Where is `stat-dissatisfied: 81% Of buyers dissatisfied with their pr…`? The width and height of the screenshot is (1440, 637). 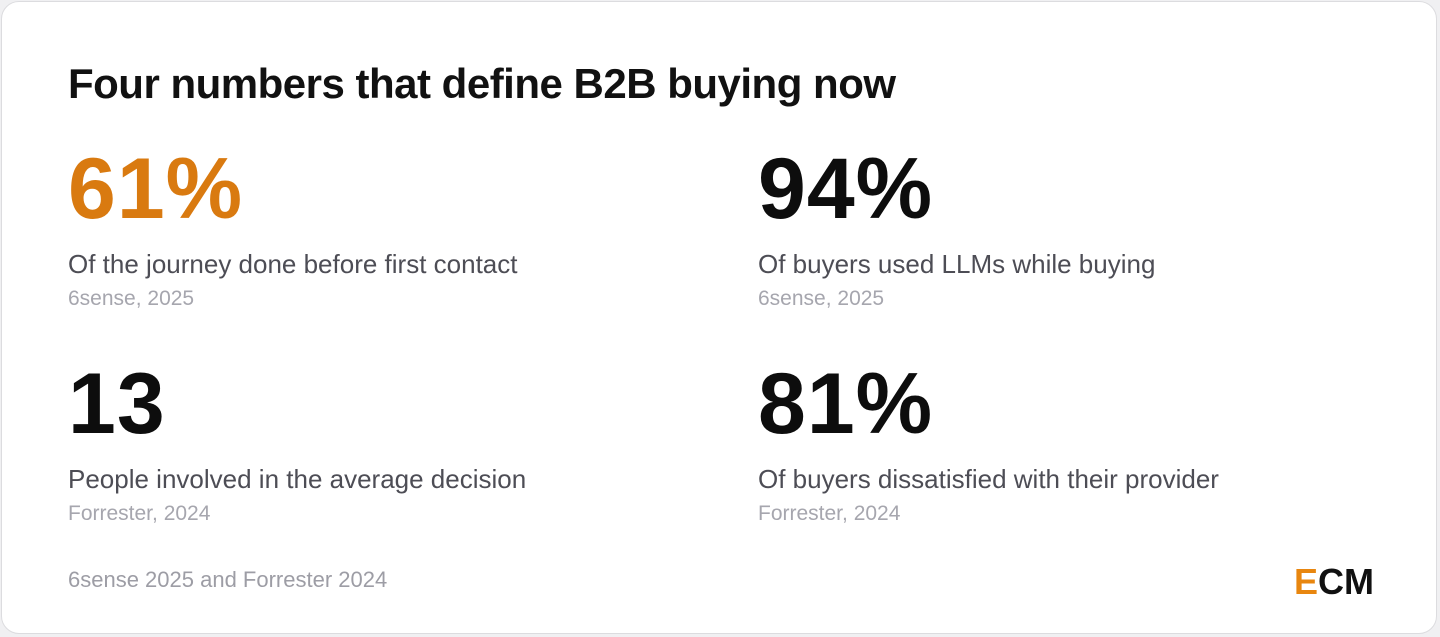
stat-dissatisfied: 81% Of buyers dissatisfied with their pr… is located at coordinates (1068, 443).